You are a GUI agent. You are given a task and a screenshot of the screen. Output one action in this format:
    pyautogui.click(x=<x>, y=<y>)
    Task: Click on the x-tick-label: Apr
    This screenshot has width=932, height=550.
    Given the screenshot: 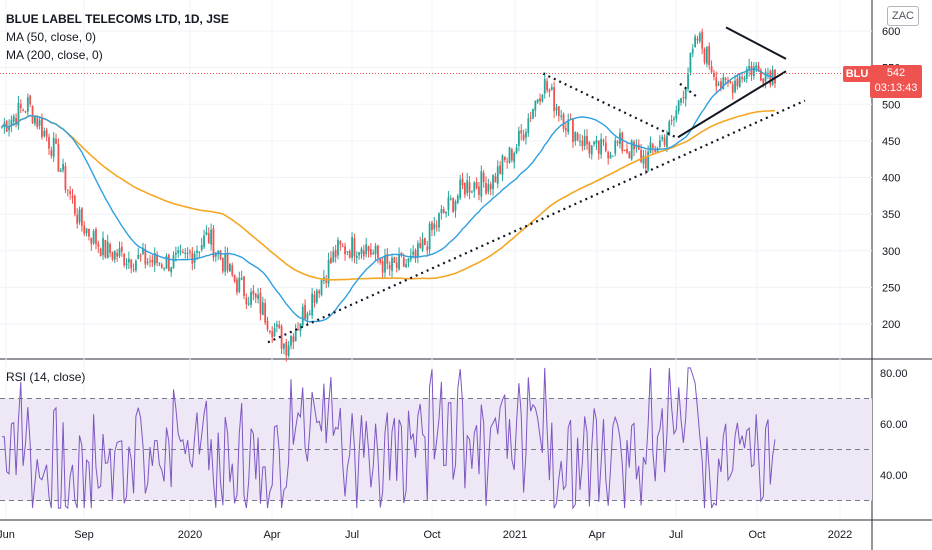 What is the action you would take?
    pyautogui.click(x=271, y=535)
    